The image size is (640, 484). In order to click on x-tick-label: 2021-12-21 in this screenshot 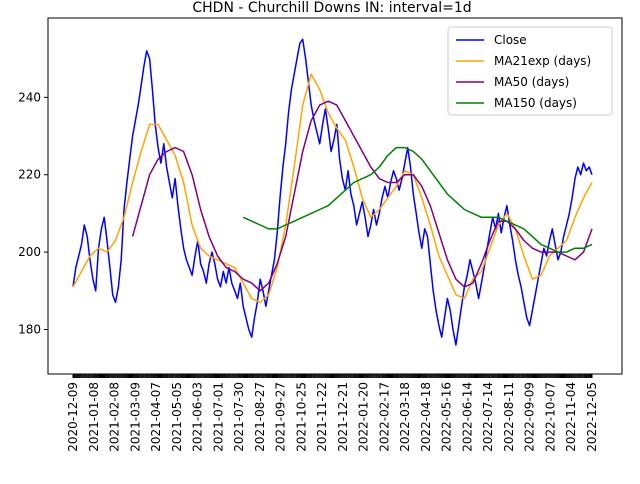, I will do `click(343, 417)`.